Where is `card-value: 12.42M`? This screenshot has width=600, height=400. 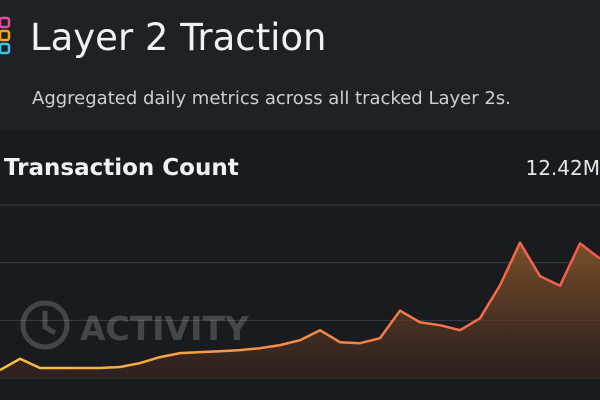 card-value: 12.42M is located at coordinates (562, 168).